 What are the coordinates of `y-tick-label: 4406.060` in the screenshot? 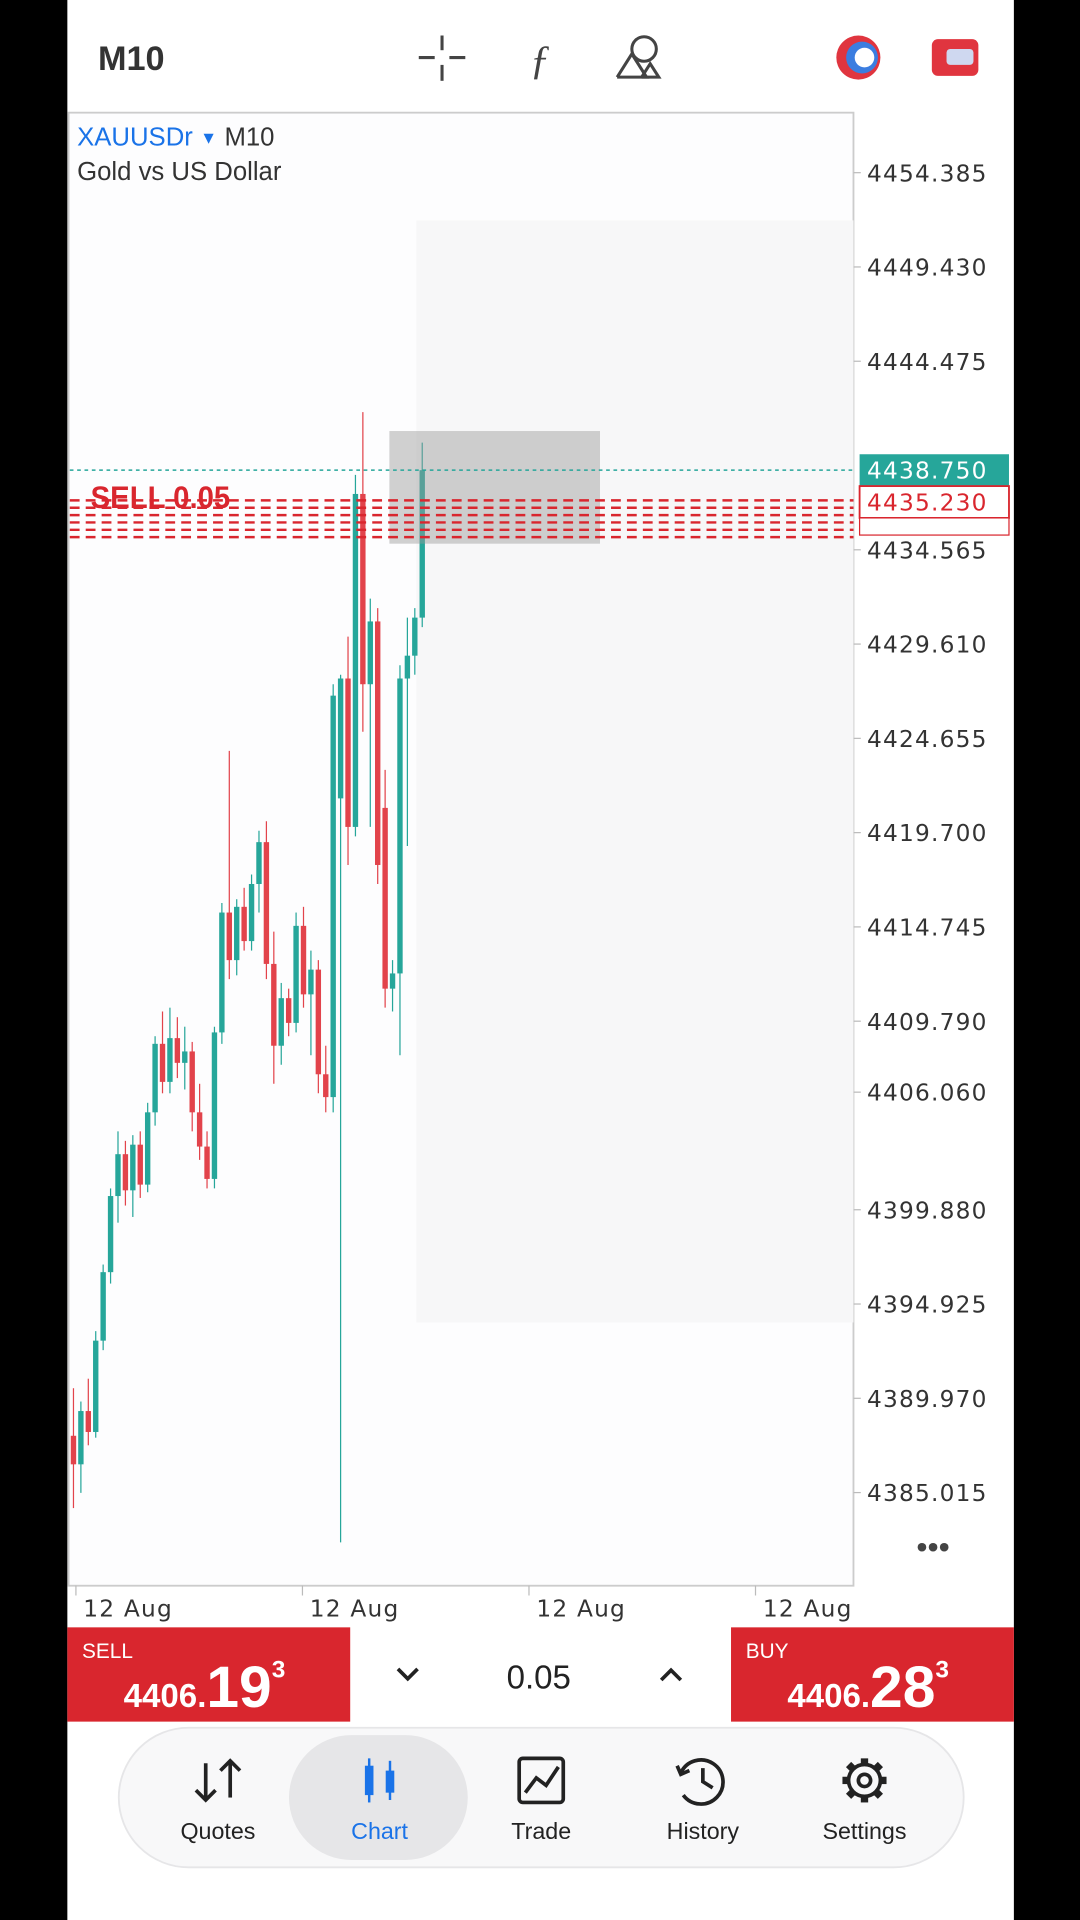 It's located at (927, 1093).